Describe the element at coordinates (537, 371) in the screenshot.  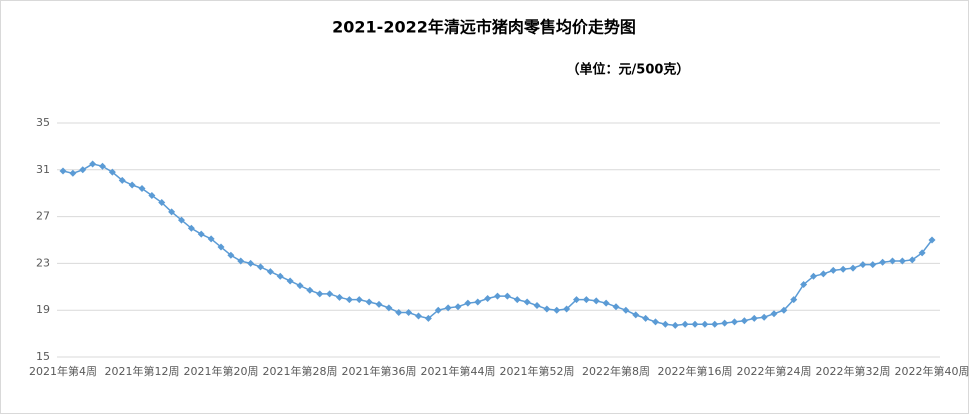
I see `x-tick-label: 2021年第52周` at that location.